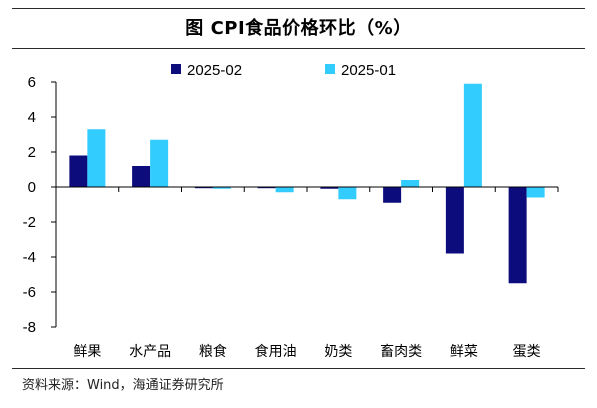 Image resolution: width=597 pixels, height=408 pixels. What do you see at coordinates (29, 257) in the screenshot?
I see `y-tick-label: -4` at bounding box center [29, 257].